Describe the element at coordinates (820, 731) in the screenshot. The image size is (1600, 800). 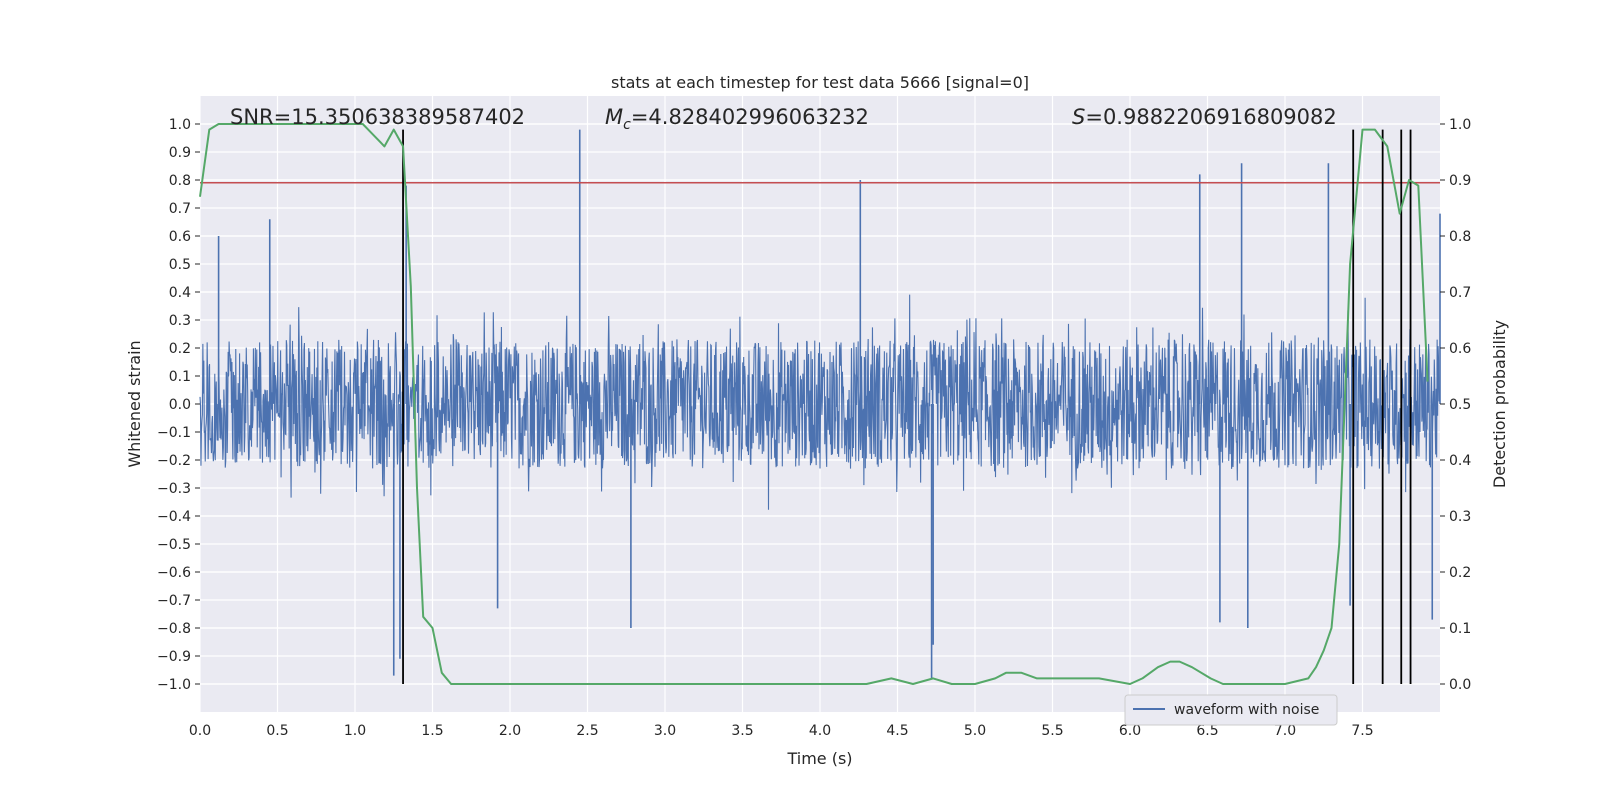
I see `x-tick-label: 4.0` at that location.